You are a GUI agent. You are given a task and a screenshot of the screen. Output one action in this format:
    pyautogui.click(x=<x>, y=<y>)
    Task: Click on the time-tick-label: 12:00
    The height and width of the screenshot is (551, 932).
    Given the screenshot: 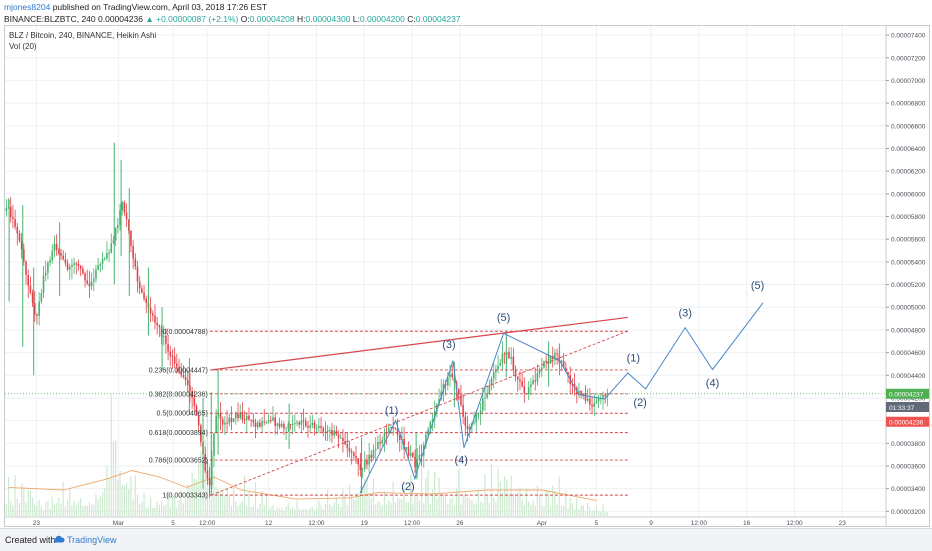 What is the action you would take?
    pyautogui.click(x=207, y=523)
    